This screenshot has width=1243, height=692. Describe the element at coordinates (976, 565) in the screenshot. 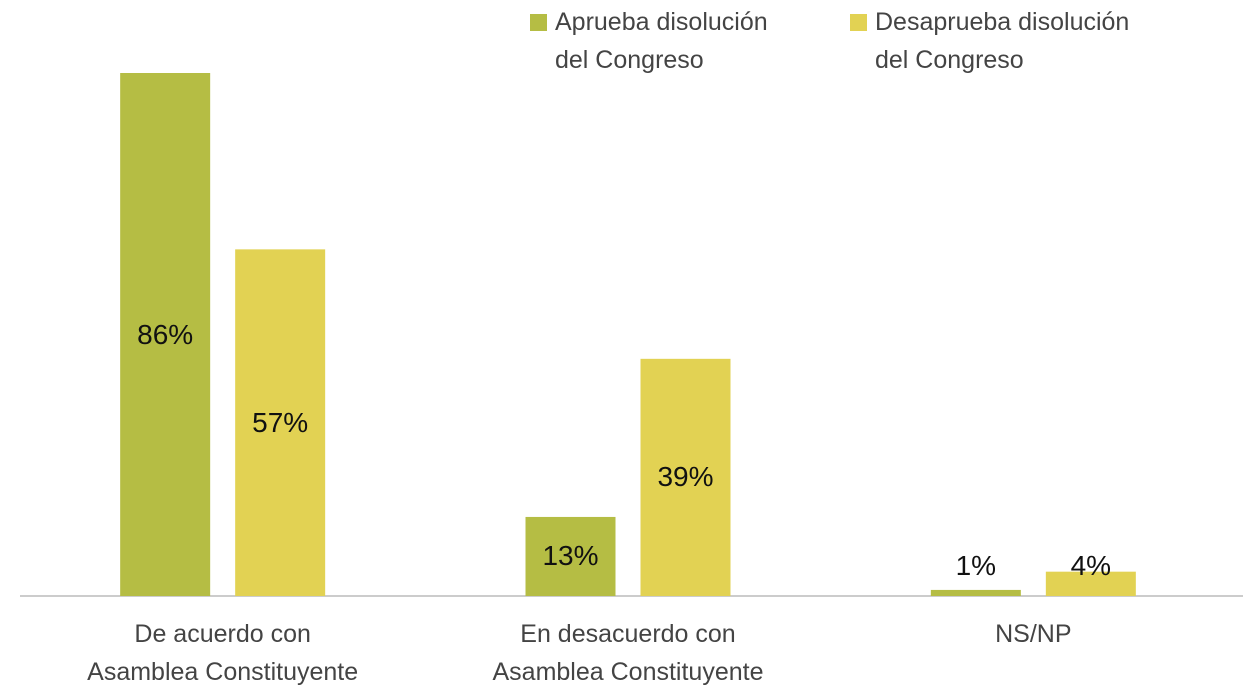

I see `value-label: 1%` at that location.